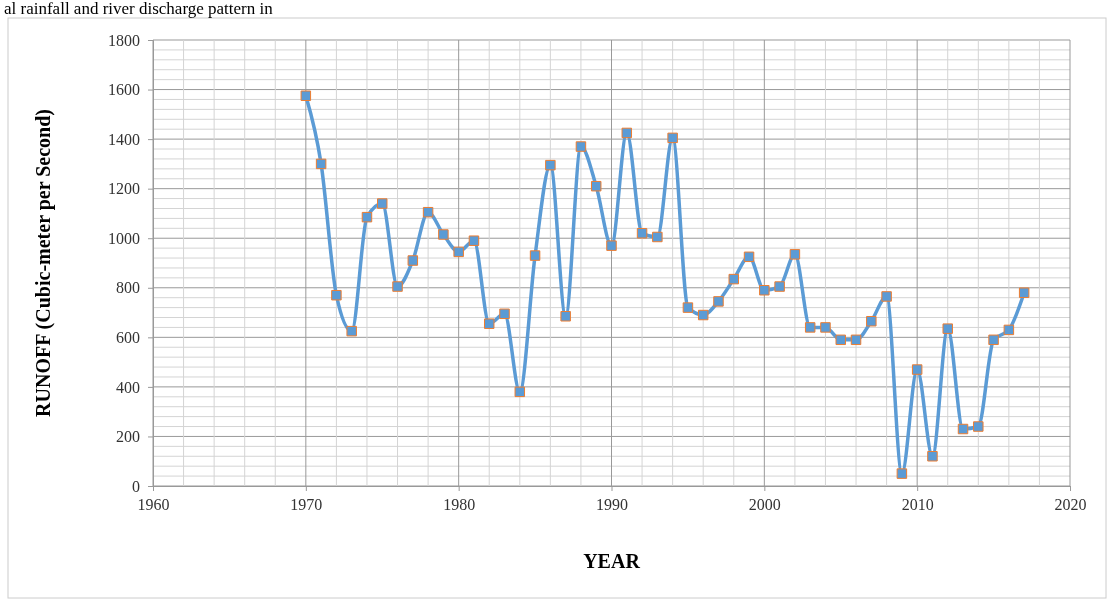 The height and width of the screenshot is (602, 1109). What do you see at coordinates (128, 288) in the screenshot?
I see `y-tick-label: 800` at bounding box center [128, 288].